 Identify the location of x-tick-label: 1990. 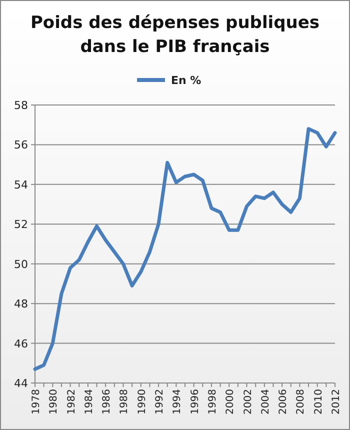
(142, 401).